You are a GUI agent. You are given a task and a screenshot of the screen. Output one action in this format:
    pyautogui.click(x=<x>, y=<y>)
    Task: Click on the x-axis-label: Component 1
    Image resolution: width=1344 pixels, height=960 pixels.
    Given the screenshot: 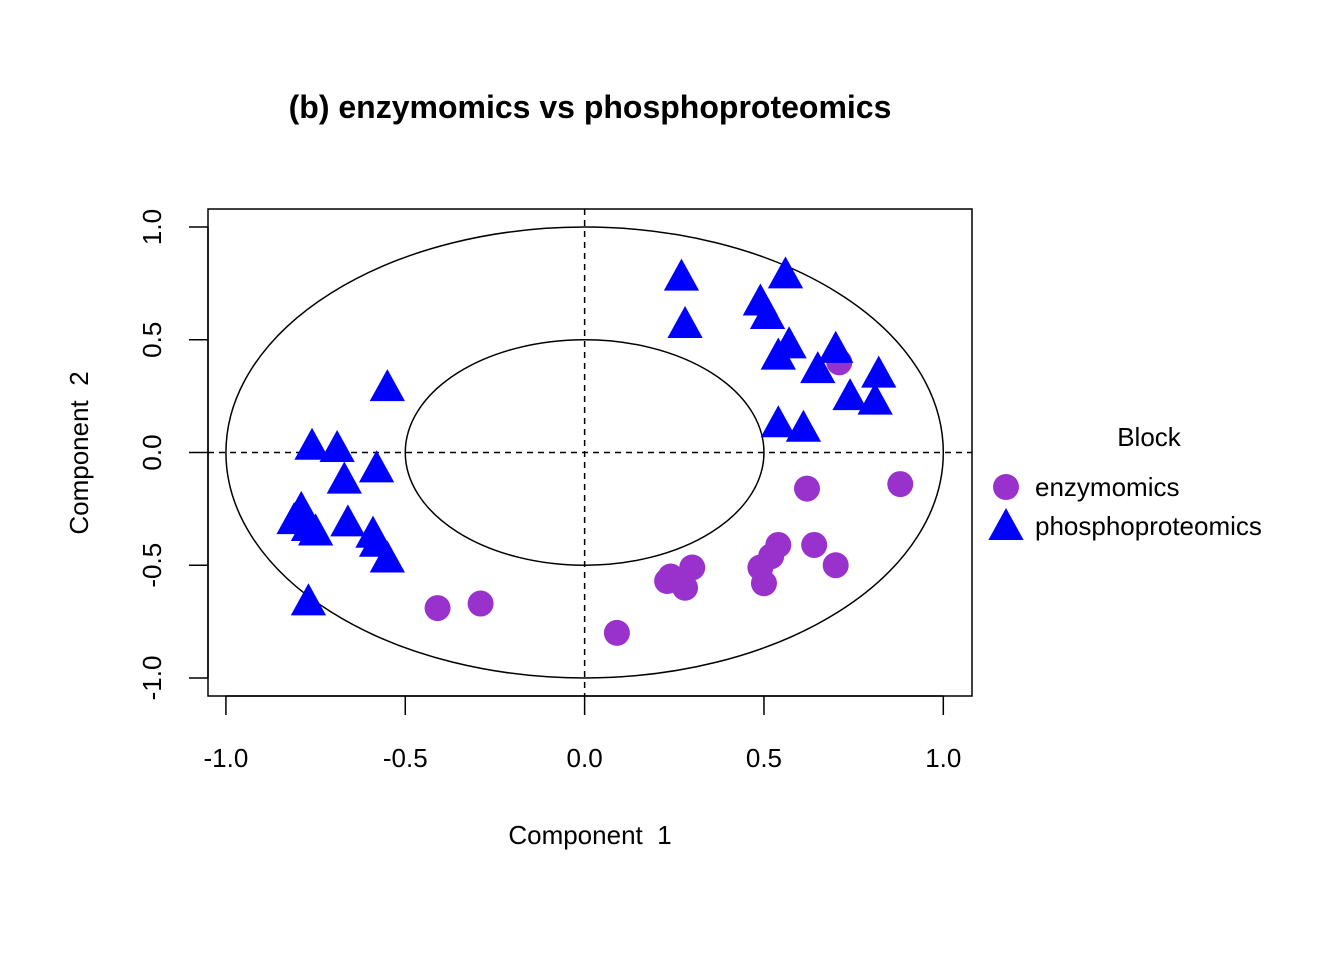 What is the action you would take?
    pyautogui.click(x=589, y=835)
    